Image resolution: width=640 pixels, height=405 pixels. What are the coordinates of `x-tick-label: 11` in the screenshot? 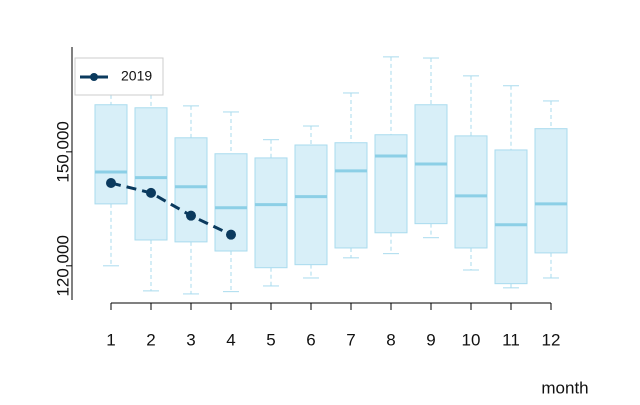 It's located at (511, 339).